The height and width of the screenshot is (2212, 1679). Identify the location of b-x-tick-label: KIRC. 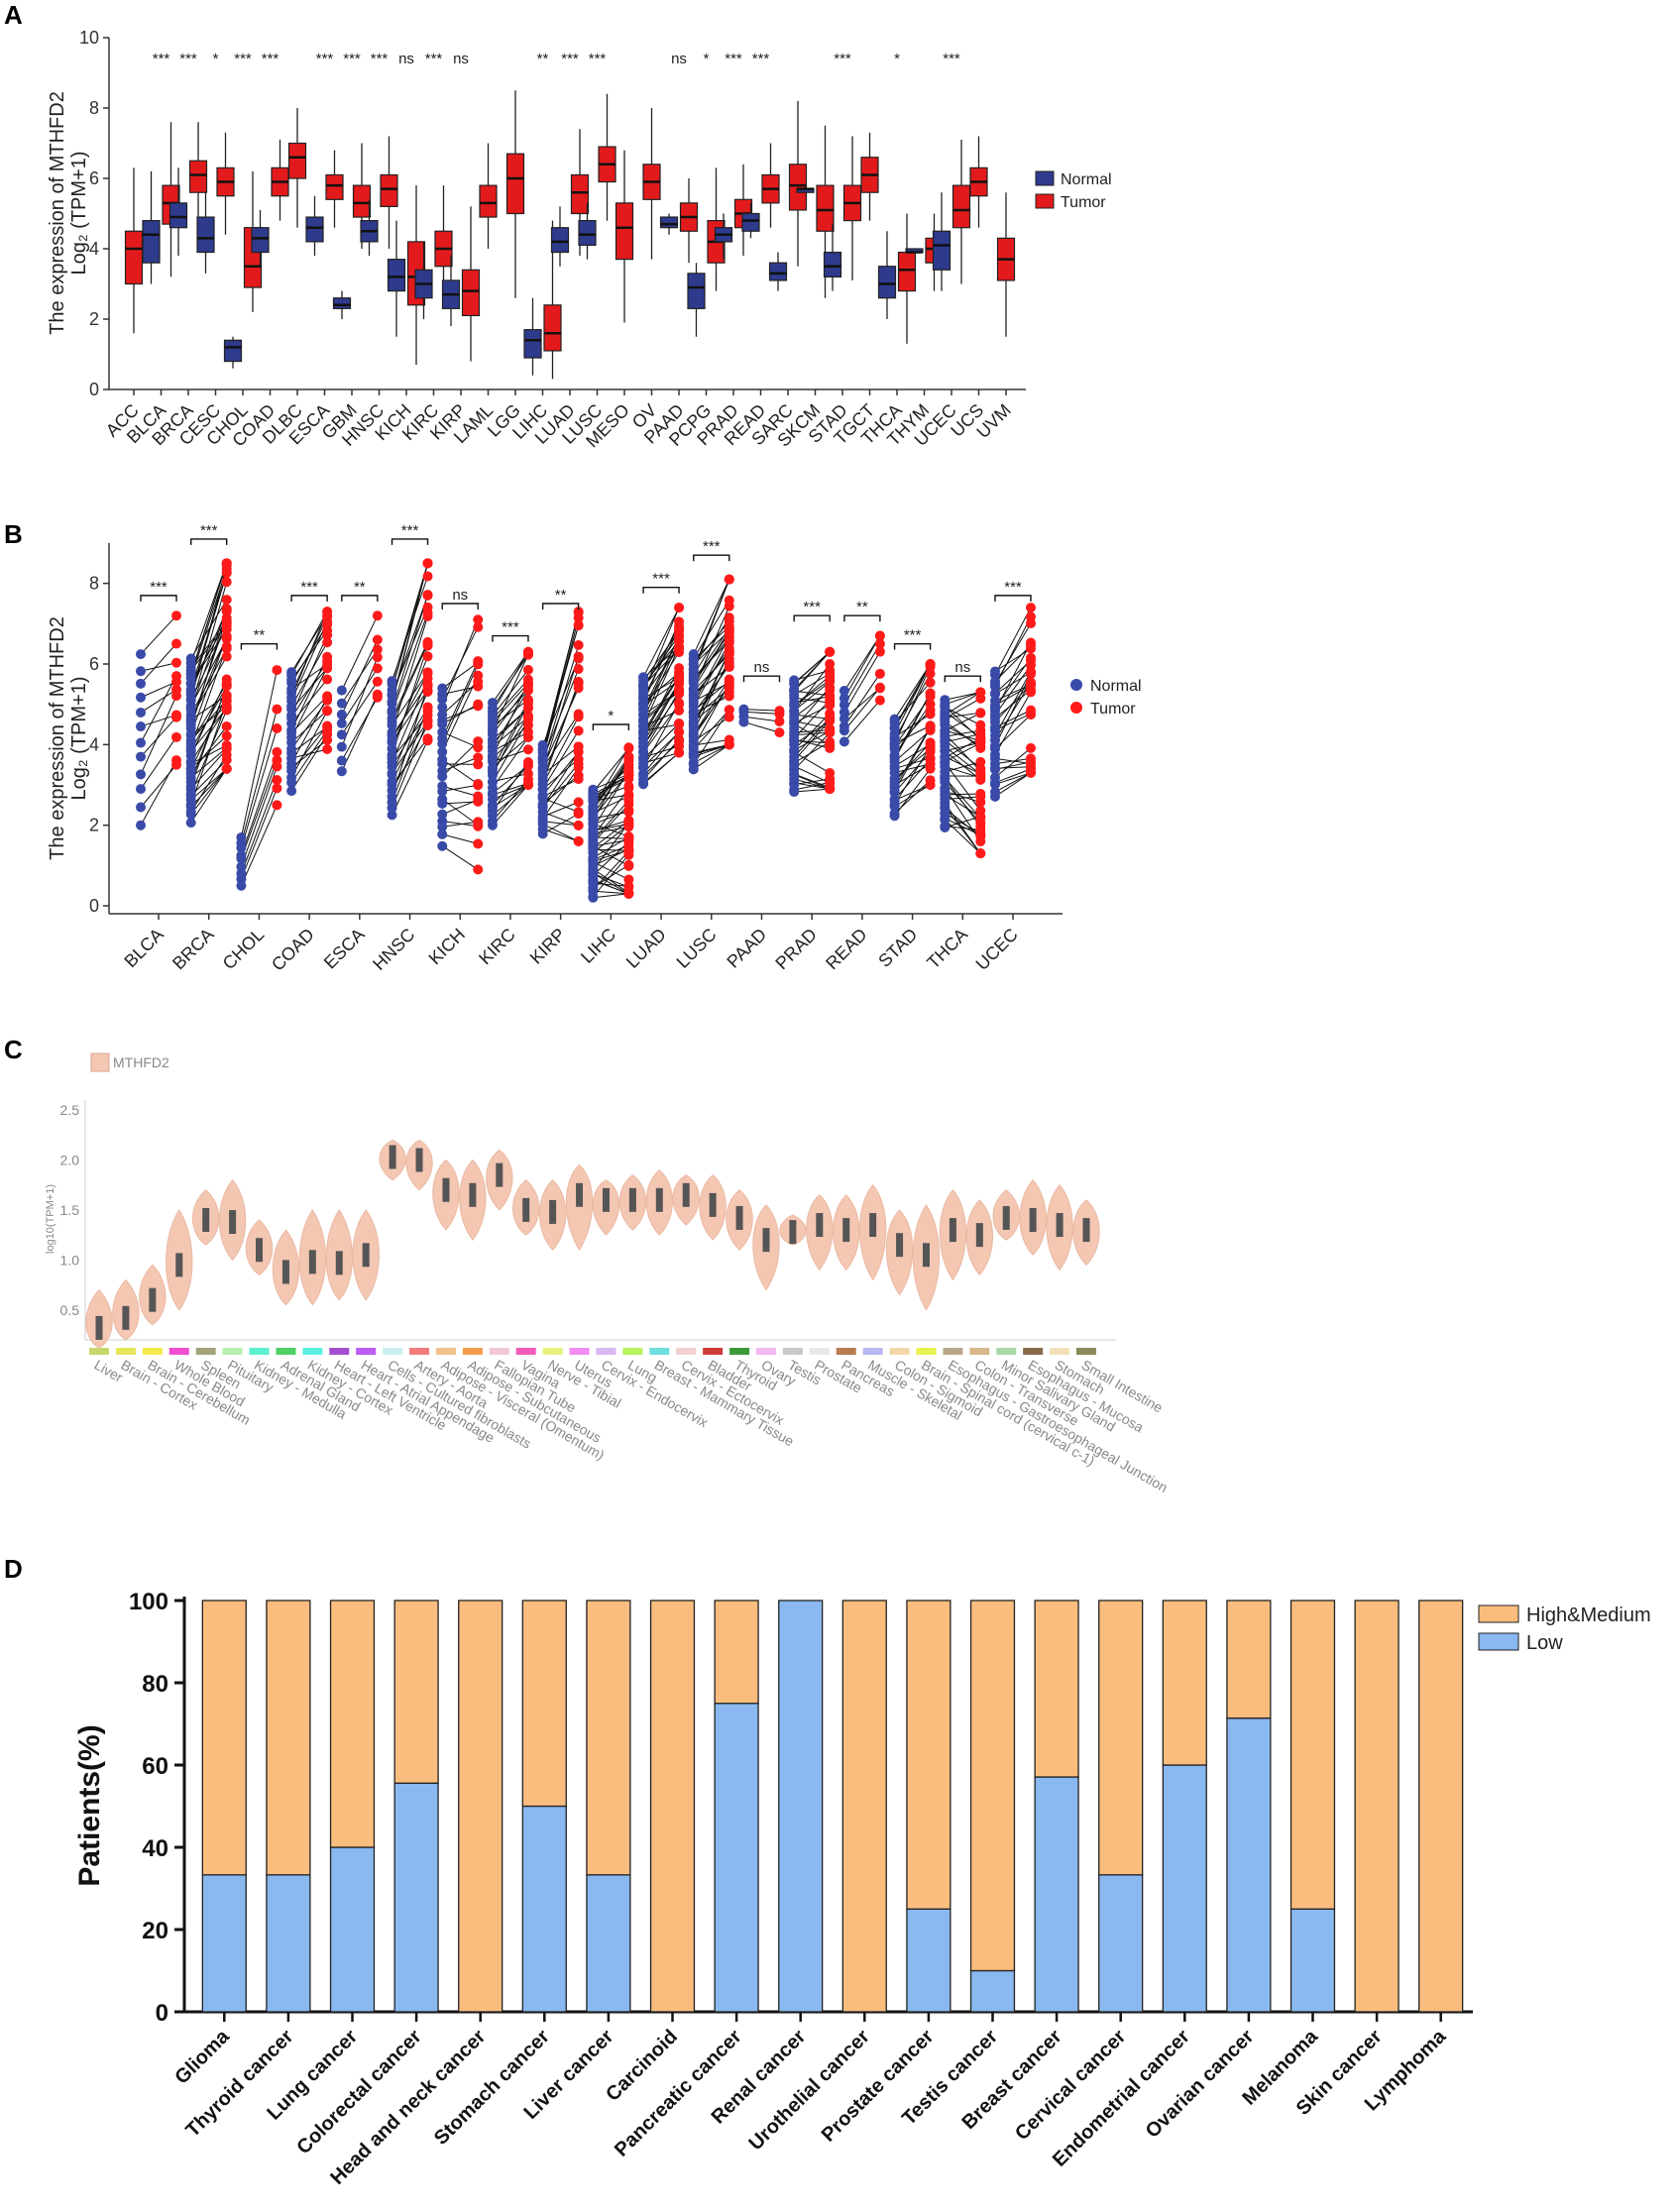
(497, 947).